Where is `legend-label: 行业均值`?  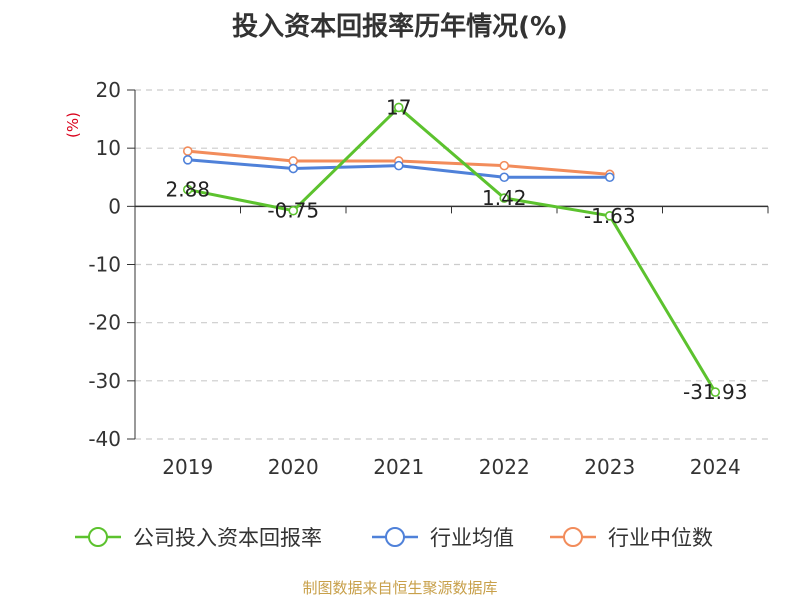 legend-label: 行业均值 is located at coordinates (472, 538).